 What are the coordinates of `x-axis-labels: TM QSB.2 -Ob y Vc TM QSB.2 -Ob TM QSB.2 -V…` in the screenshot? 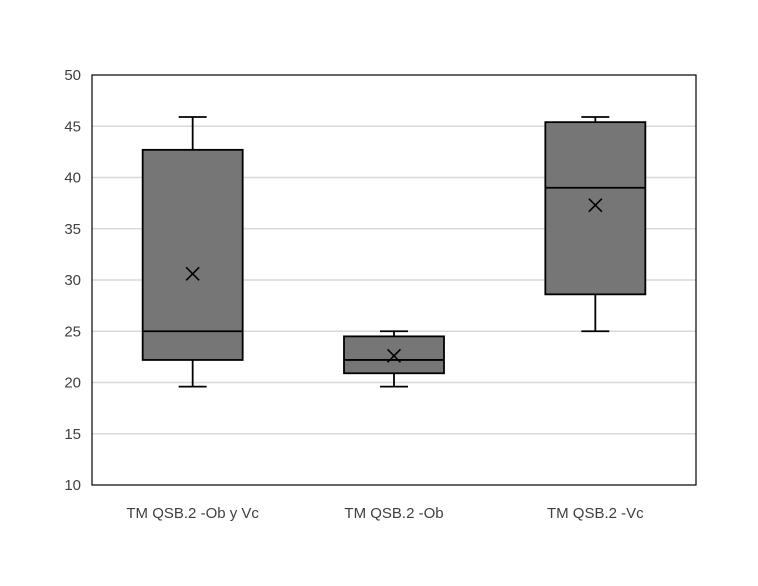 It's located at (385, 513).